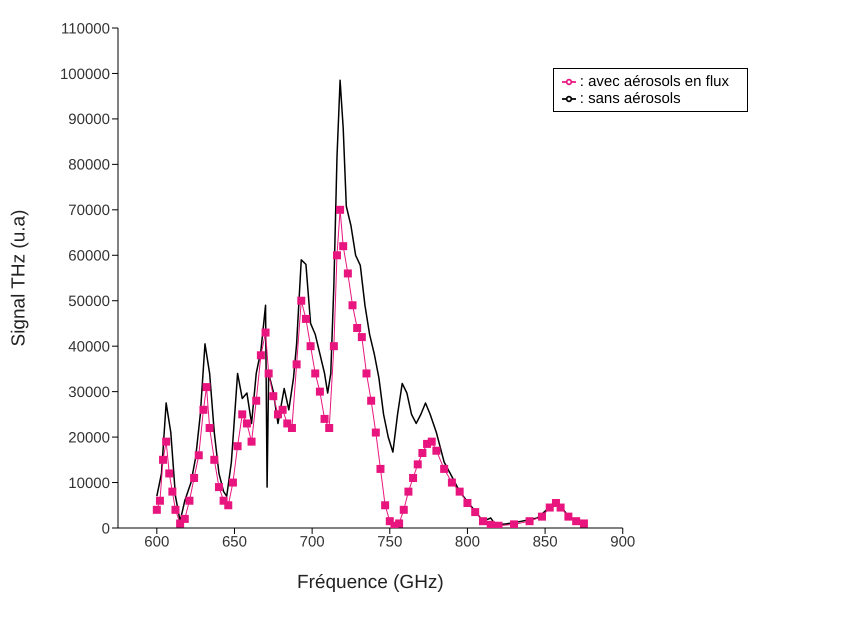 Image resolution: width=849 pixels, height=621 pixels. Describe the element at coordinates (19, 278) in the screenshot. I see `y-axis-title: Signal THz (u.a)` at that location.